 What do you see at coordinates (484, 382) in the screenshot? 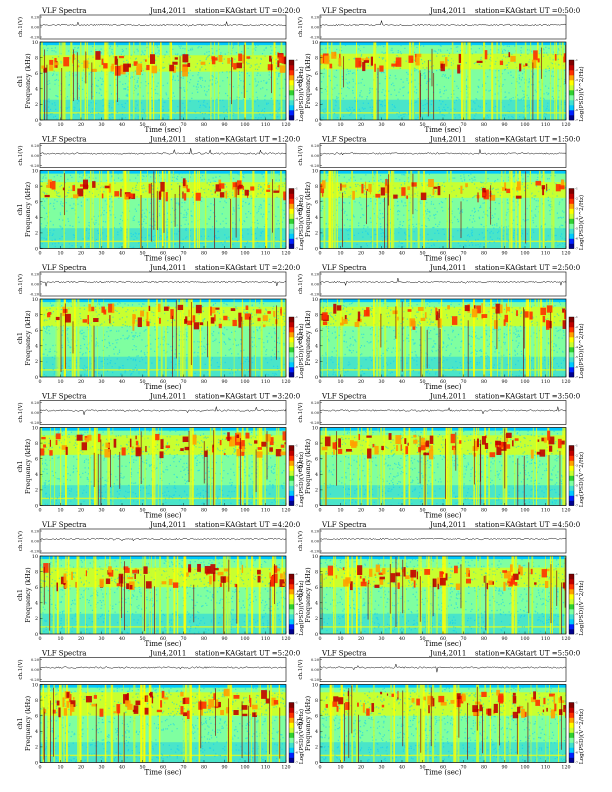
I see `time-tick-label: 80` at bounding box center [484, 382].